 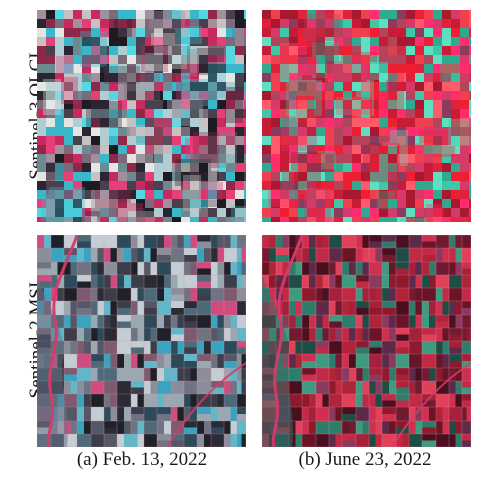 What do you see at coordinates (365, 459) in the screenshot?
I see `caption-june: (b) June 23, 2022` at bounding box center [365, 459].